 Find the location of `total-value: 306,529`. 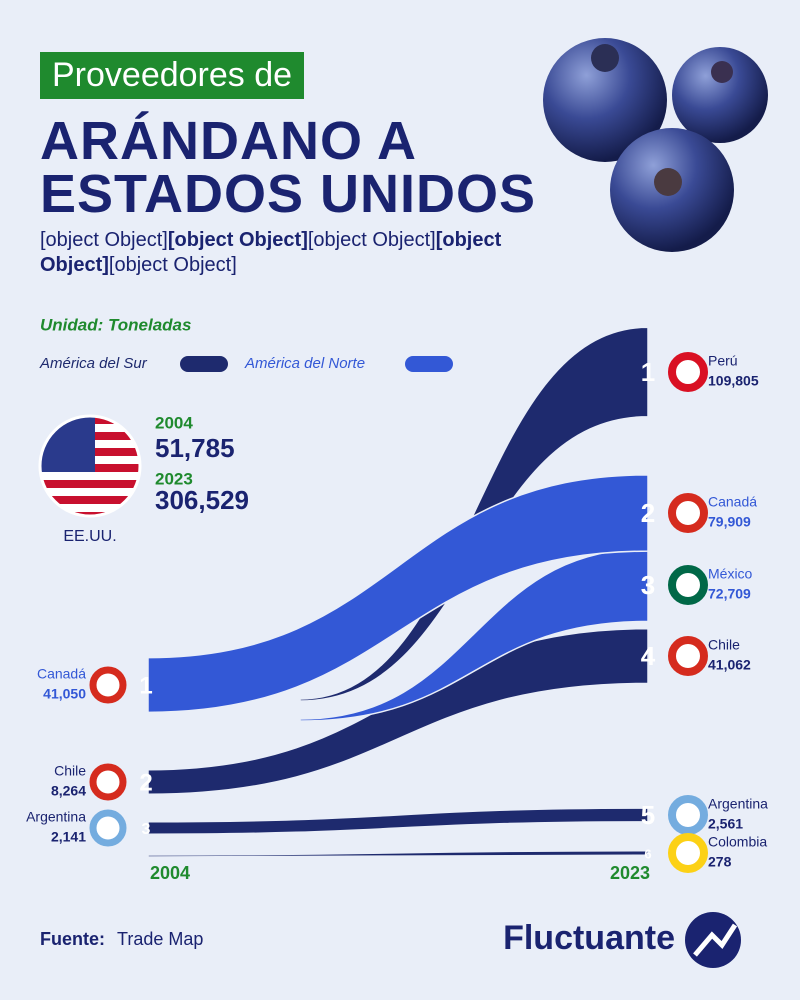

total-value: 306,529 is located at coordinates (202, 500).